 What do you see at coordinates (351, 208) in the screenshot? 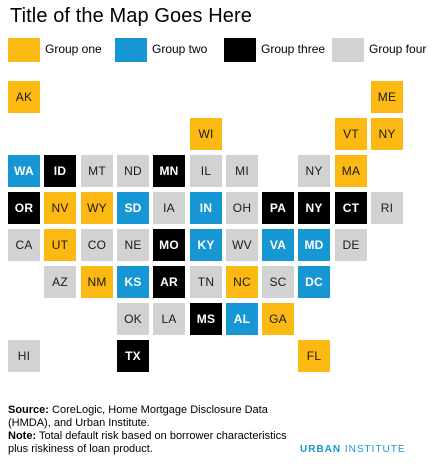
I see `state-tile-ct: CT` at bounding box center [351, 208].